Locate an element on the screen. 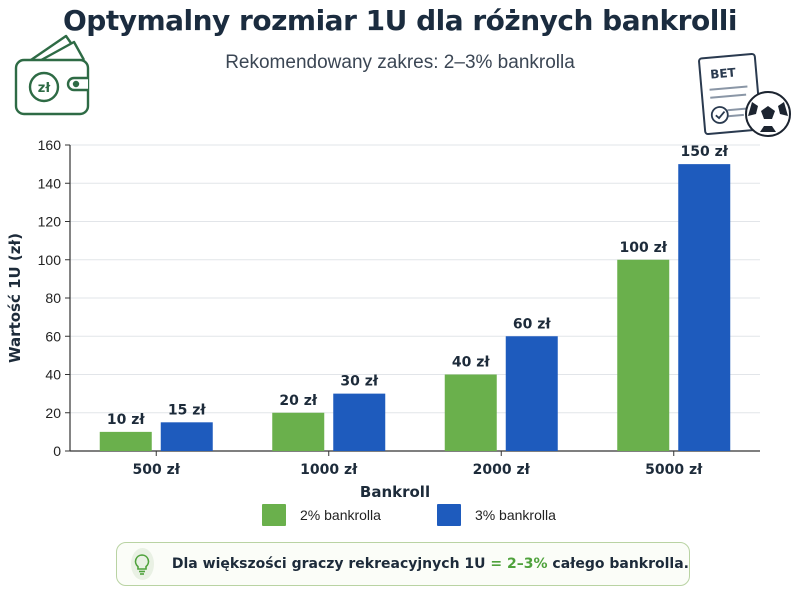  y-tick-label: 160 is located at coordinates (50, 145).